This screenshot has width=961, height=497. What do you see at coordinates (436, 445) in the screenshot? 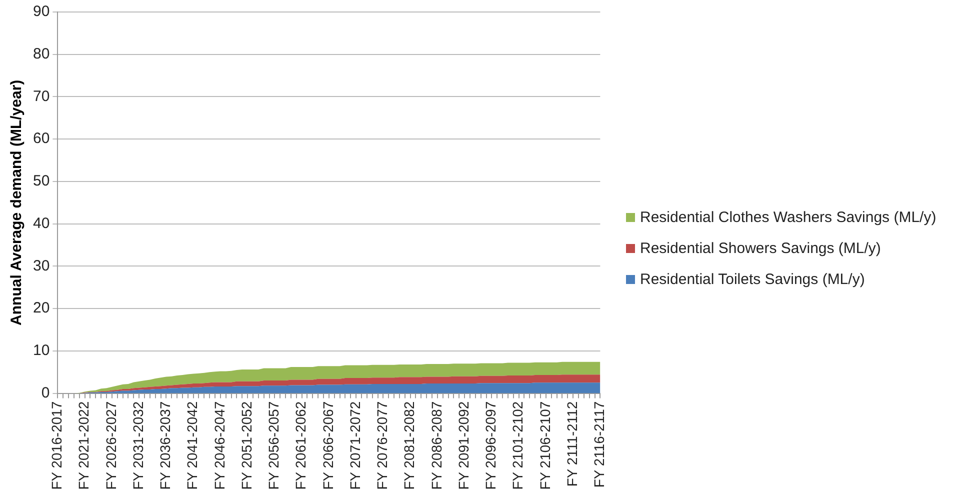
I see `x-tick-label: FY 2086-2087` at bounding box center [436, 445].